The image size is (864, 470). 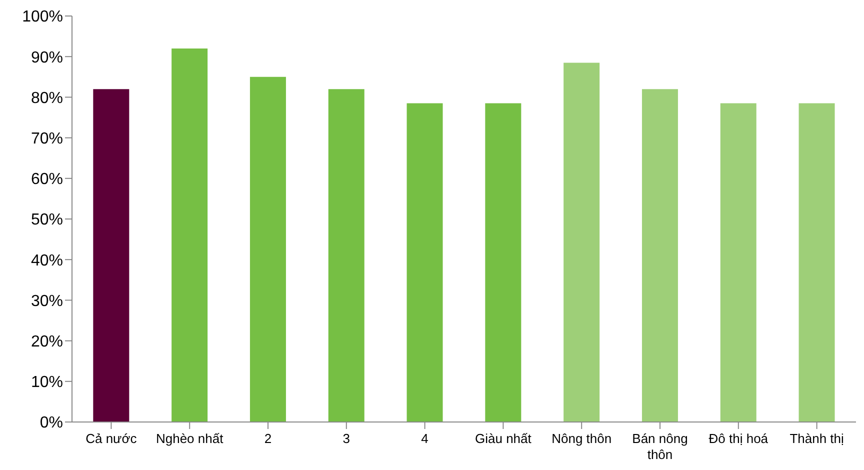 What do you see at coordinates (46, 139) in the screenshot?
I see `y-tick-label: 70%` at bounding box center [46, 139].